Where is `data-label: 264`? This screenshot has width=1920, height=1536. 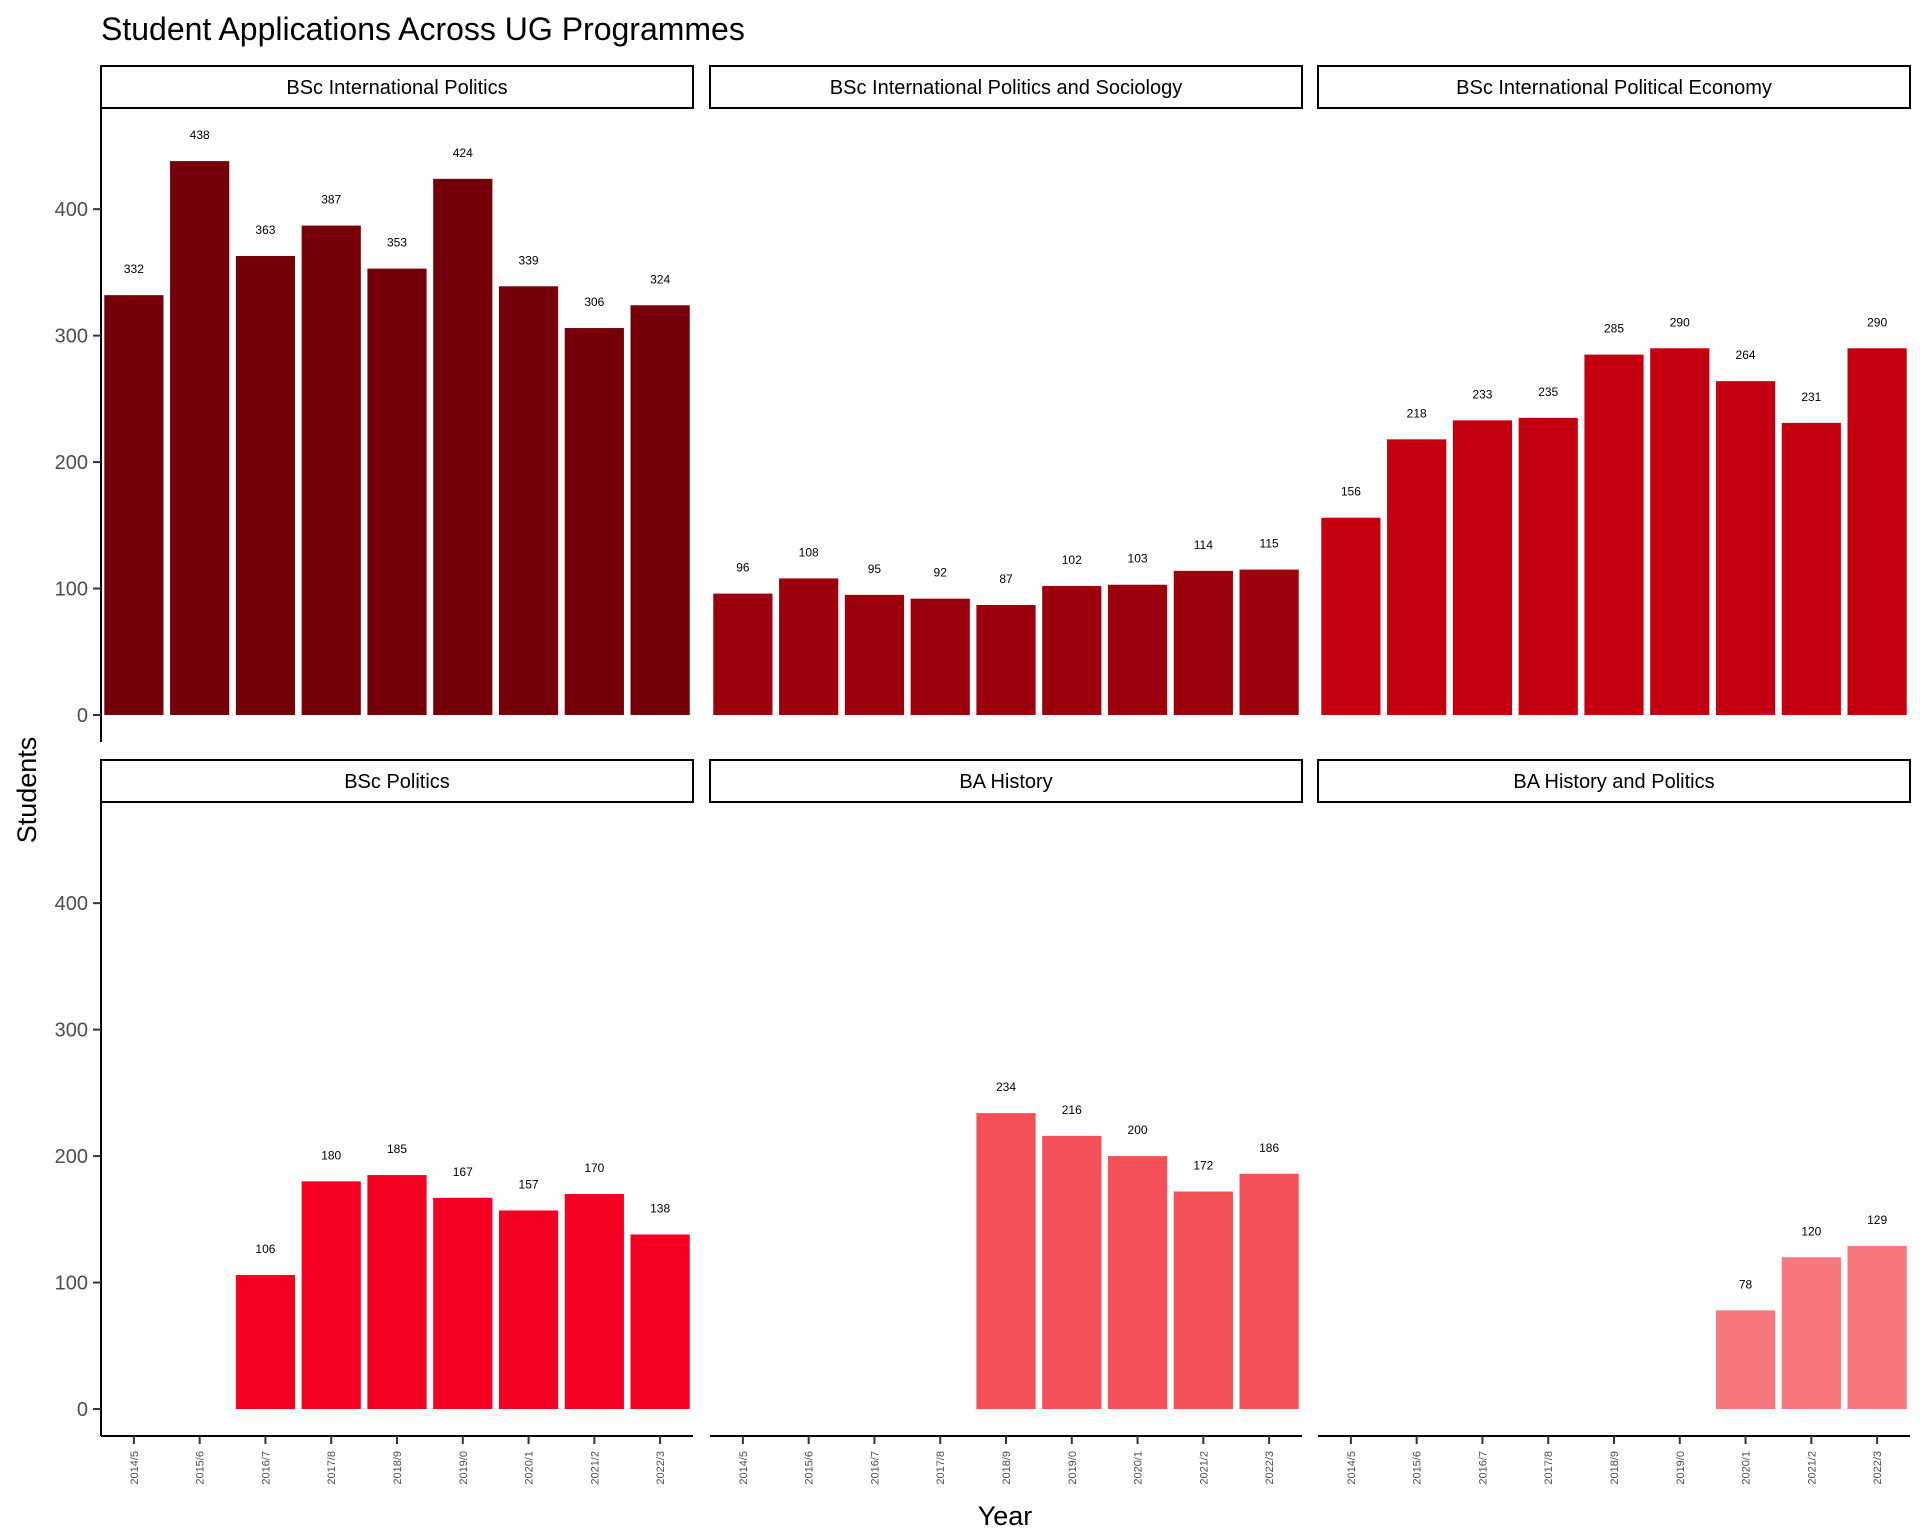
data-label: 264 is located at coordinates (1746, 355).